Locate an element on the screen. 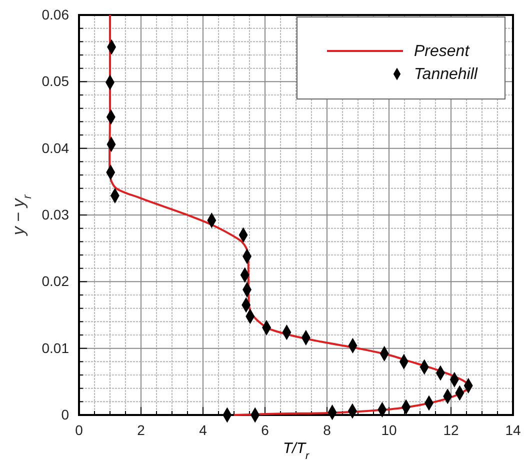 The image size is (524, 466). x-tick-label: 6 is located at coordinates (265, 430).